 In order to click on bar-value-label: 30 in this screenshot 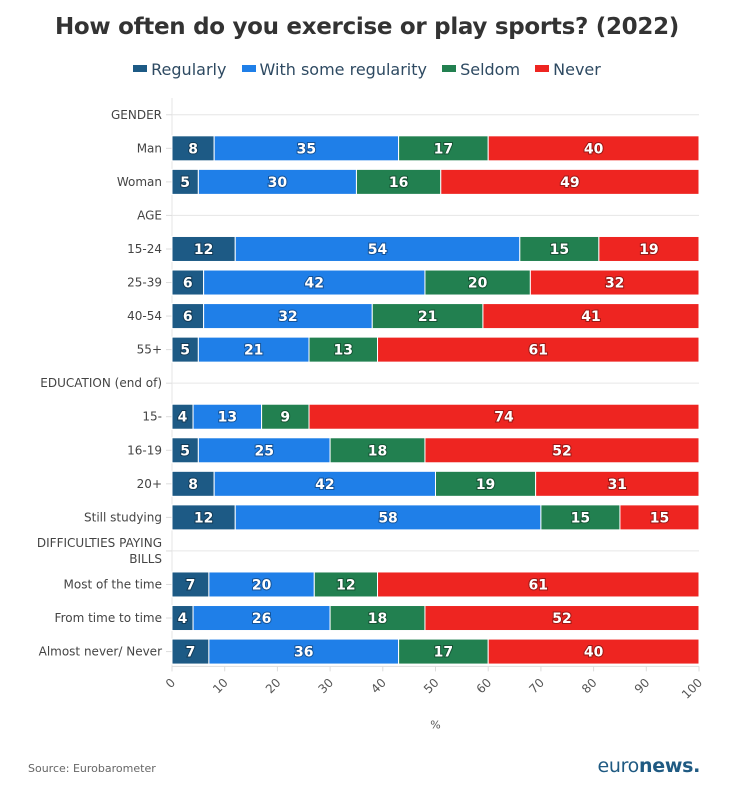, I will do `click(278, 183)`.